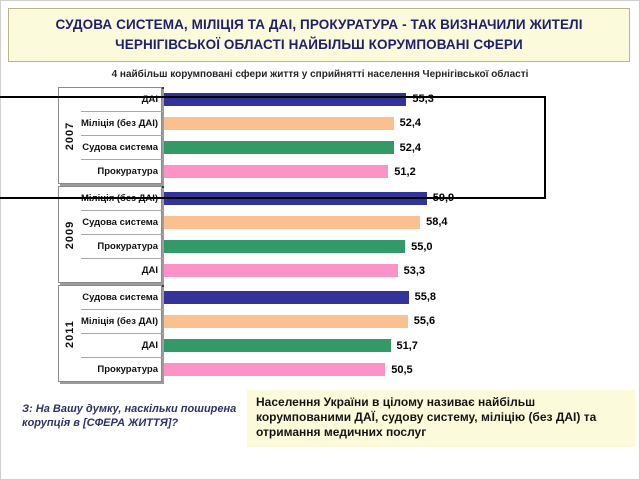 Image resolution: width=640 pixels, height=480 pixels. I want to click on bar-row: 55,3, so click(383, 99).